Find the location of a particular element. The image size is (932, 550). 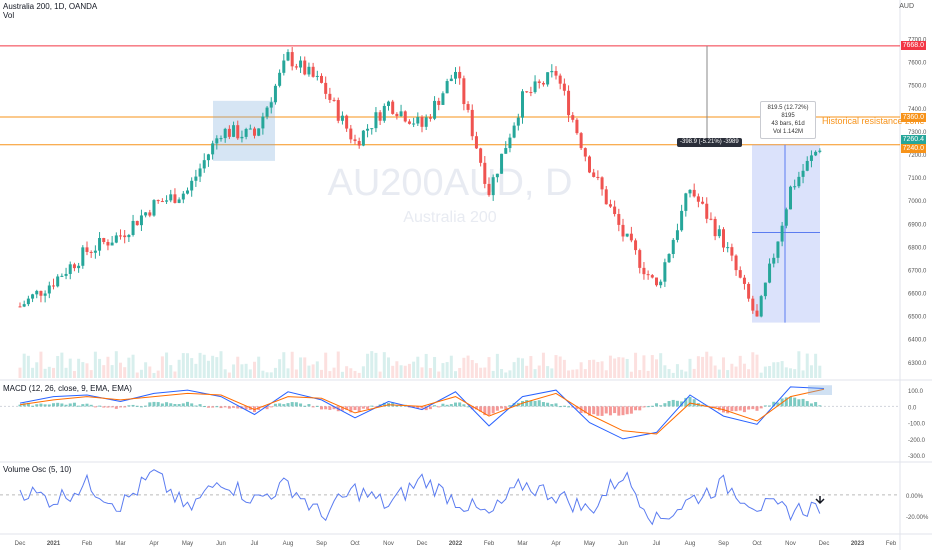

osc-tick-label: -20.00% is located at coordinates (917, 518).